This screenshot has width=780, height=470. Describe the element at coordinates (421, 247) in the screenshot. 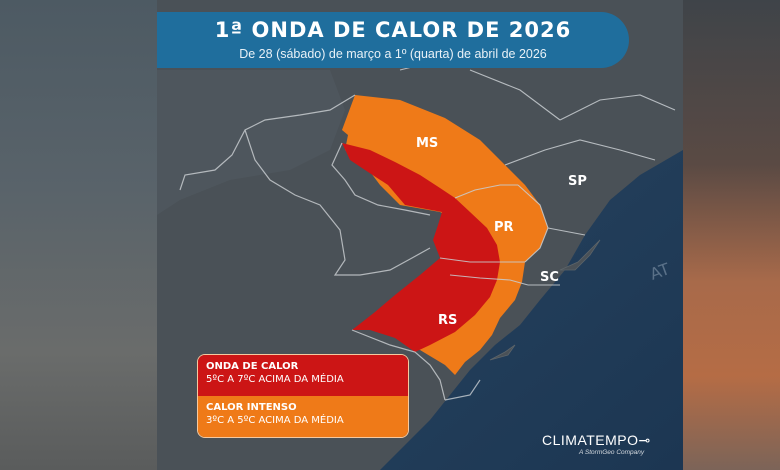

I see `heat-wave-region` at that location.